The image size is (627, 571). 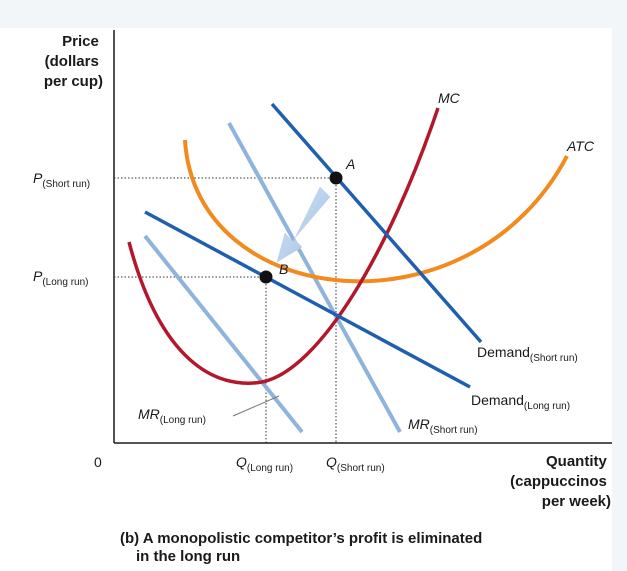 I want to click on price-tick-long-run: P(Long run), so click(x=60, y=278).